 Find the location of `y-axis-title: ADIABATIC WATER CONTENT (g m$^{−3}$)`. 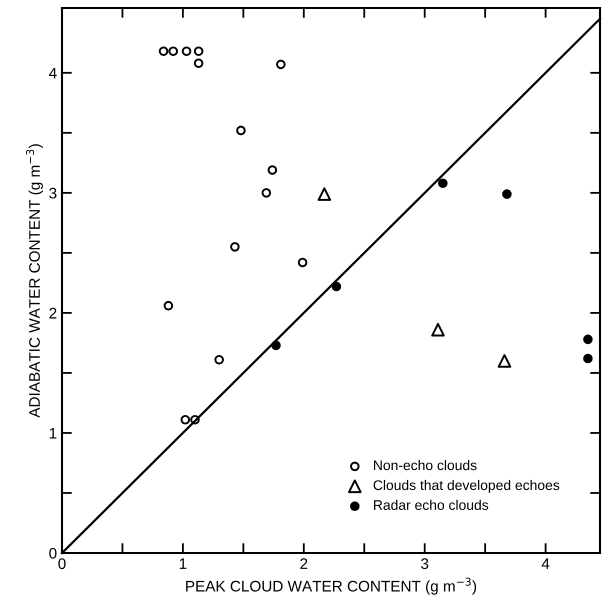

y-axis-title: ADIABATIC WATER CONTENT (g m$^{−3}$) is located at coordinates (34, 281).